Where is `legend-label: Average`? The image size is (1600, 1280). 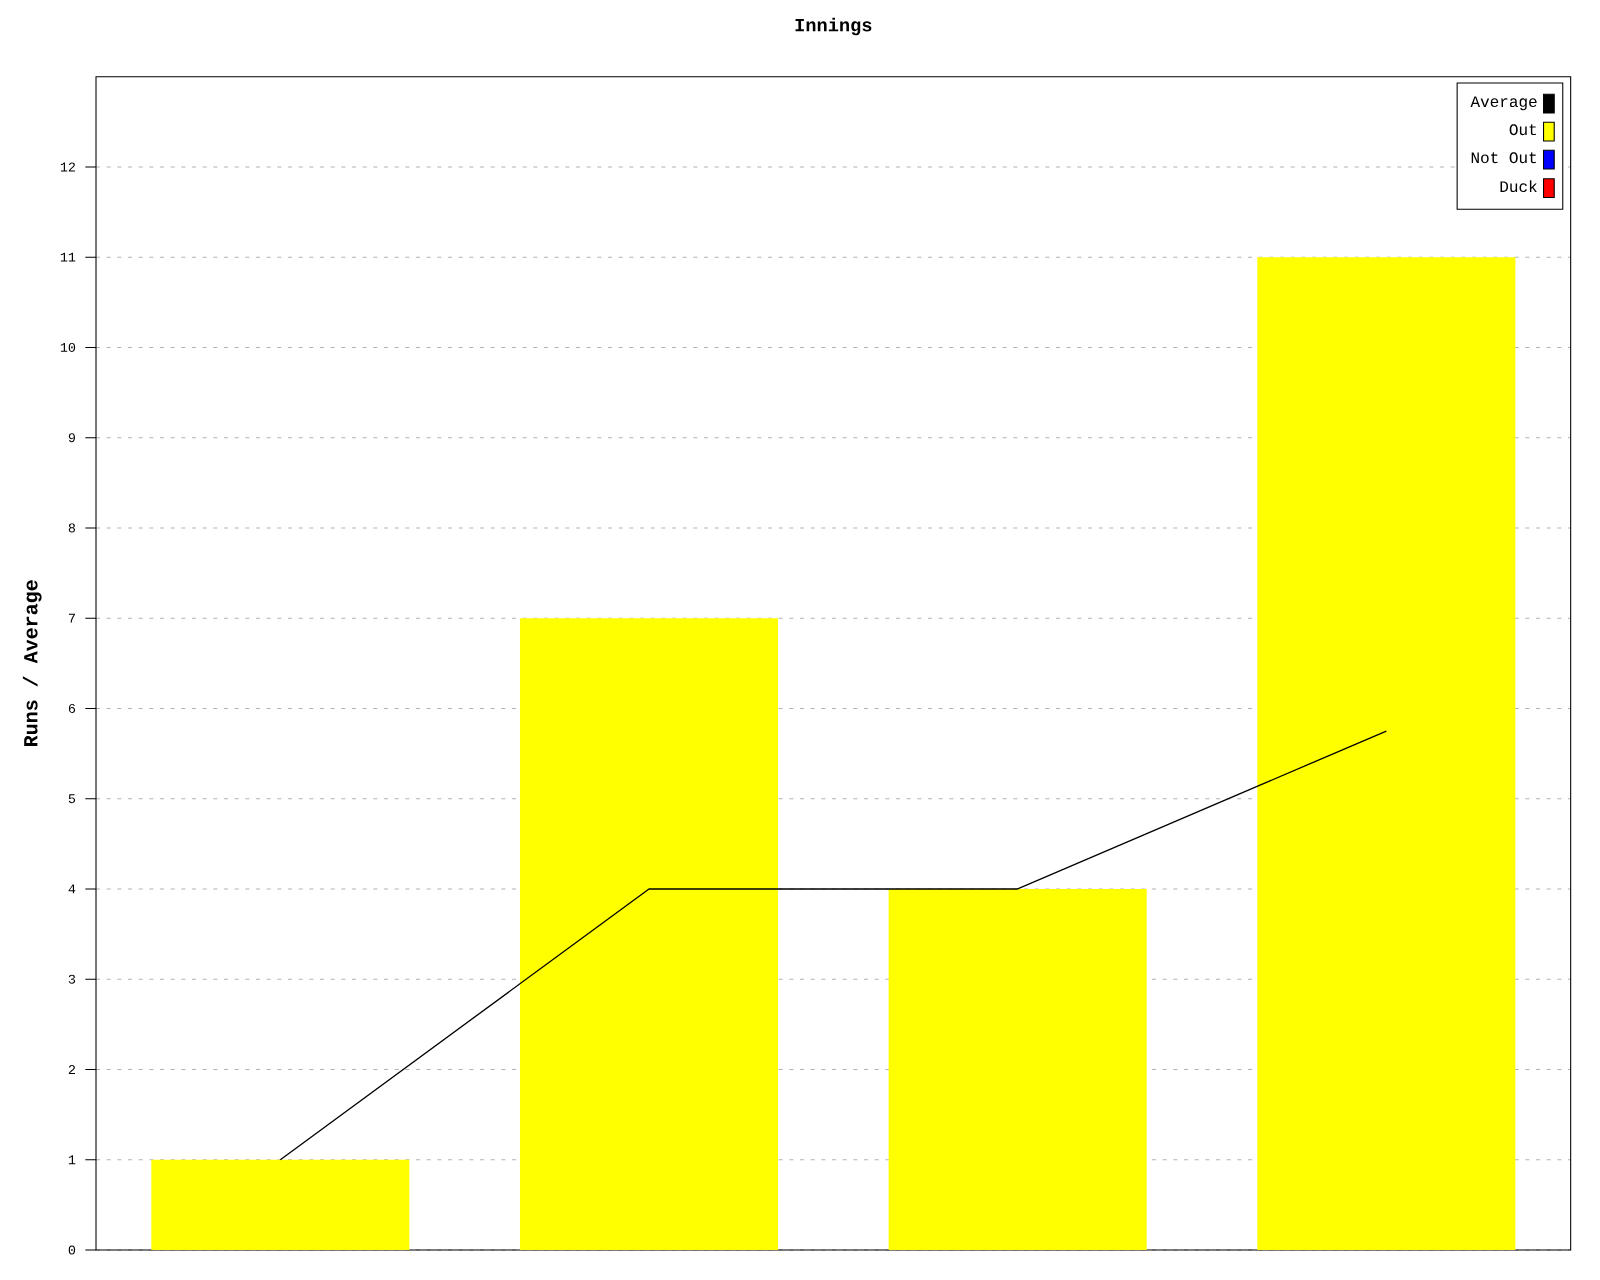 legend-label: Average is located at coordinates (1503, 103).